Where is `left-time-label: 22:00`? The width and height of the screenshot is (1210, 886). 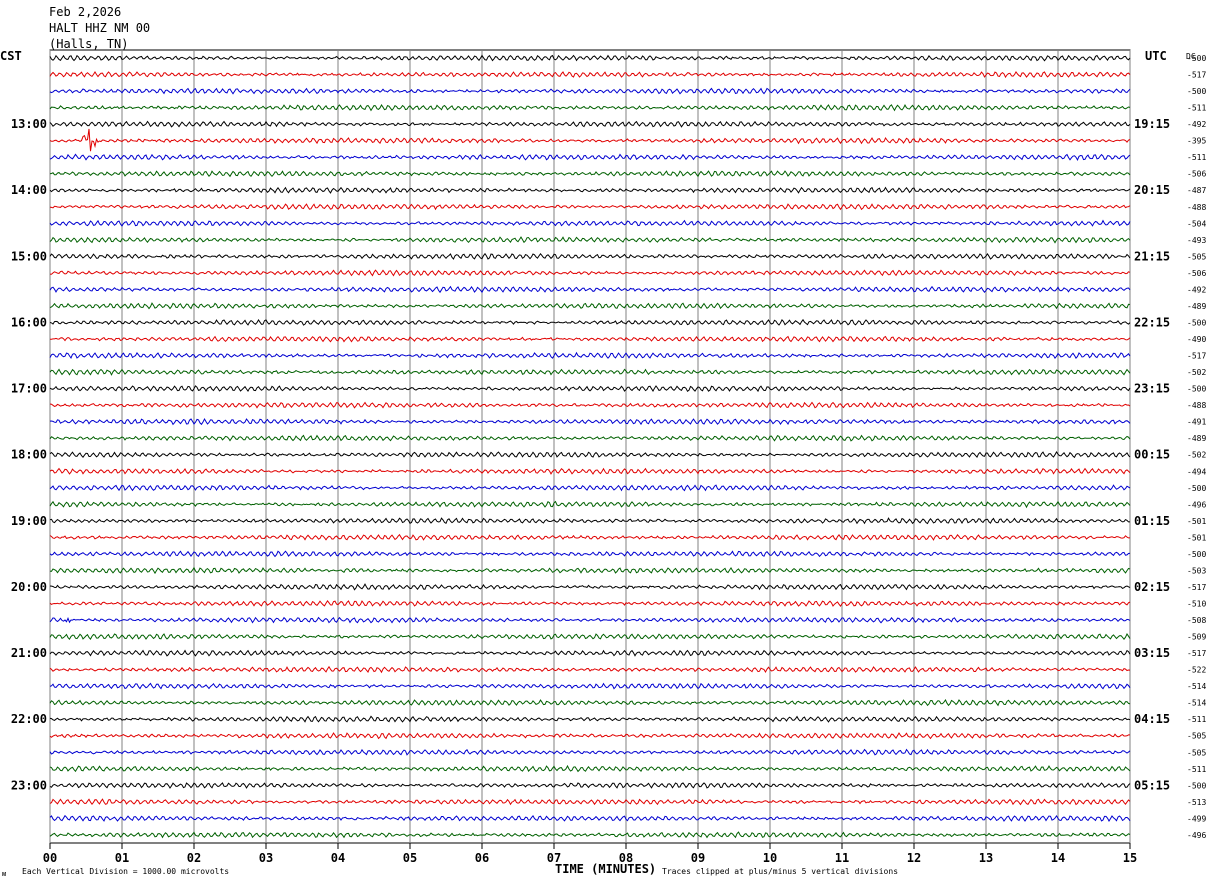
left-time-label: 22:00 is located at coordinates (29, 719).